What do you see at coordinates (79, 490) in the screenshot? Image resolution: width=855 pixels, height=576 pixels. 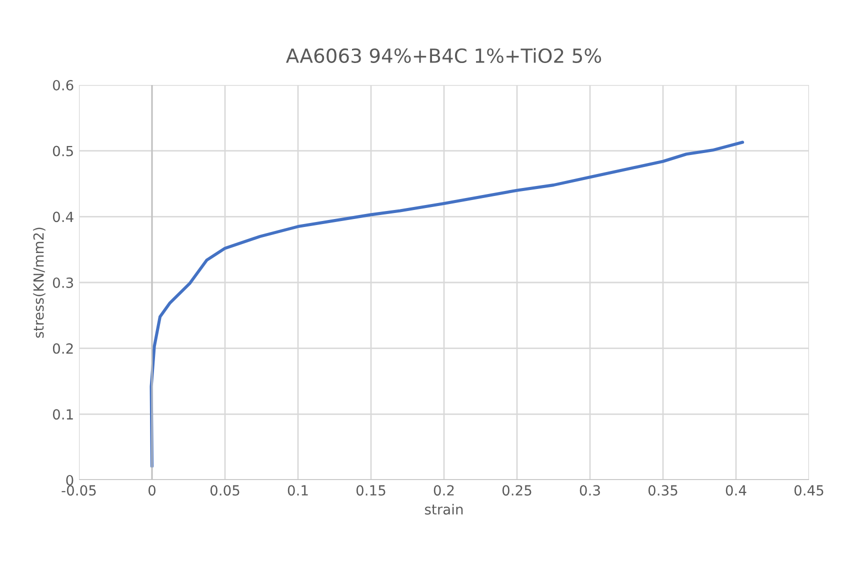 I see `x-tick-label: -0.05` at bounding box center [79, 490].